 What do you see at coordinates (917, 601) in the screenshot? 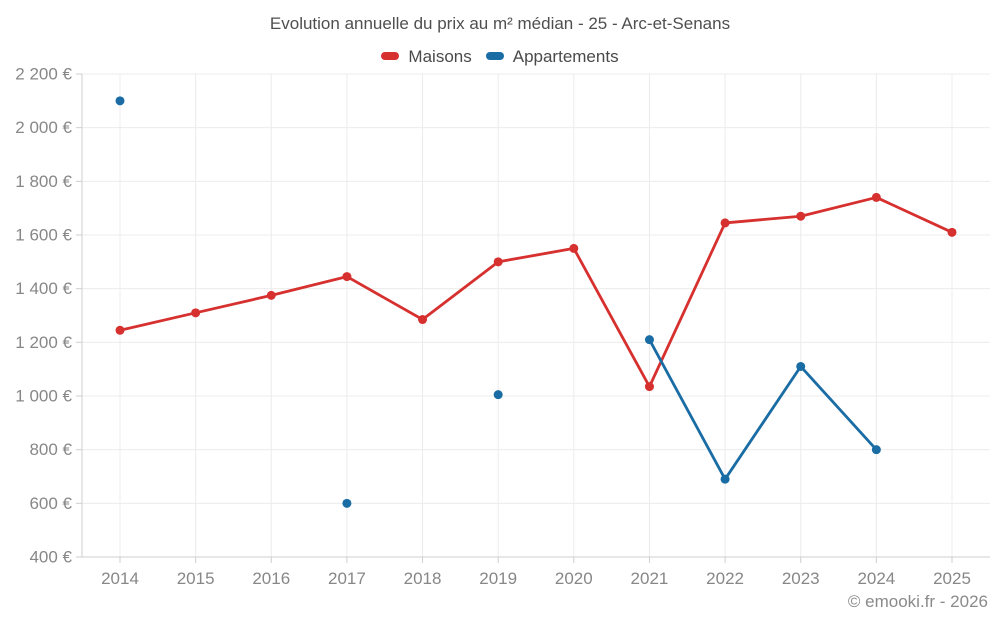
I see `copyright-credit: © emooki.fr - 2026` at bounding box center [917, 601].